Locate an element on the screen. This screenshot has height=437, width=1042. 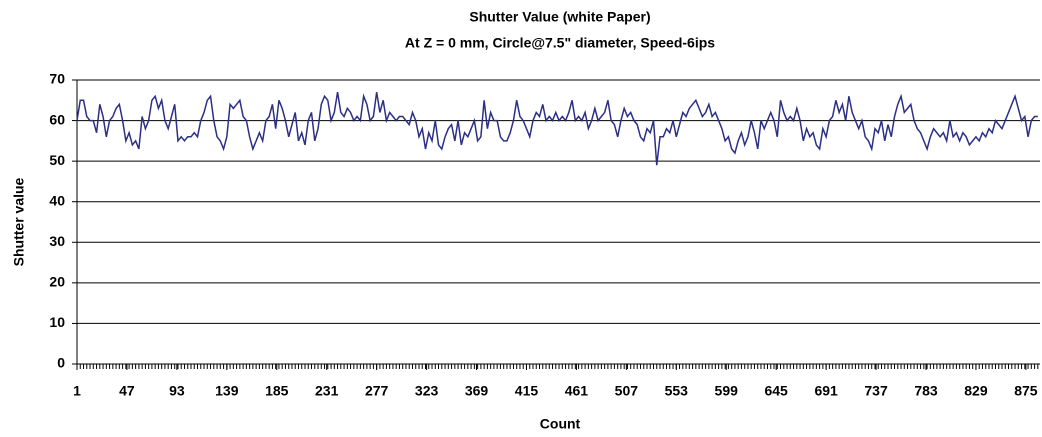
y-tick-label: 60 is located at coordinates (57, 119).